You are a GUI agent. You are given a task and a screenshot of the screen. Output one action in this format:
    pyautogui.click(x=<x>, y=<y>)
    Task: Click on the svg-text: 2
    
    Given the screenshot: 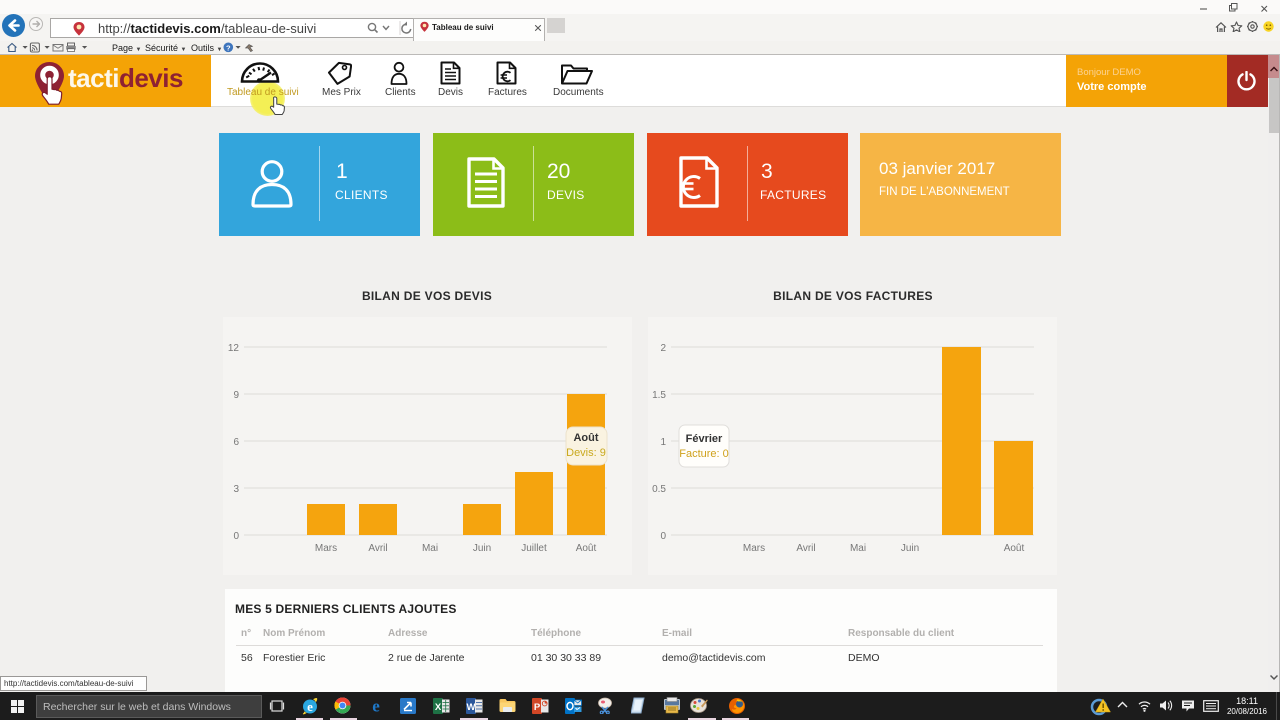 What is the action you would take?
    pyautogui.click(x=663, y=348)
    